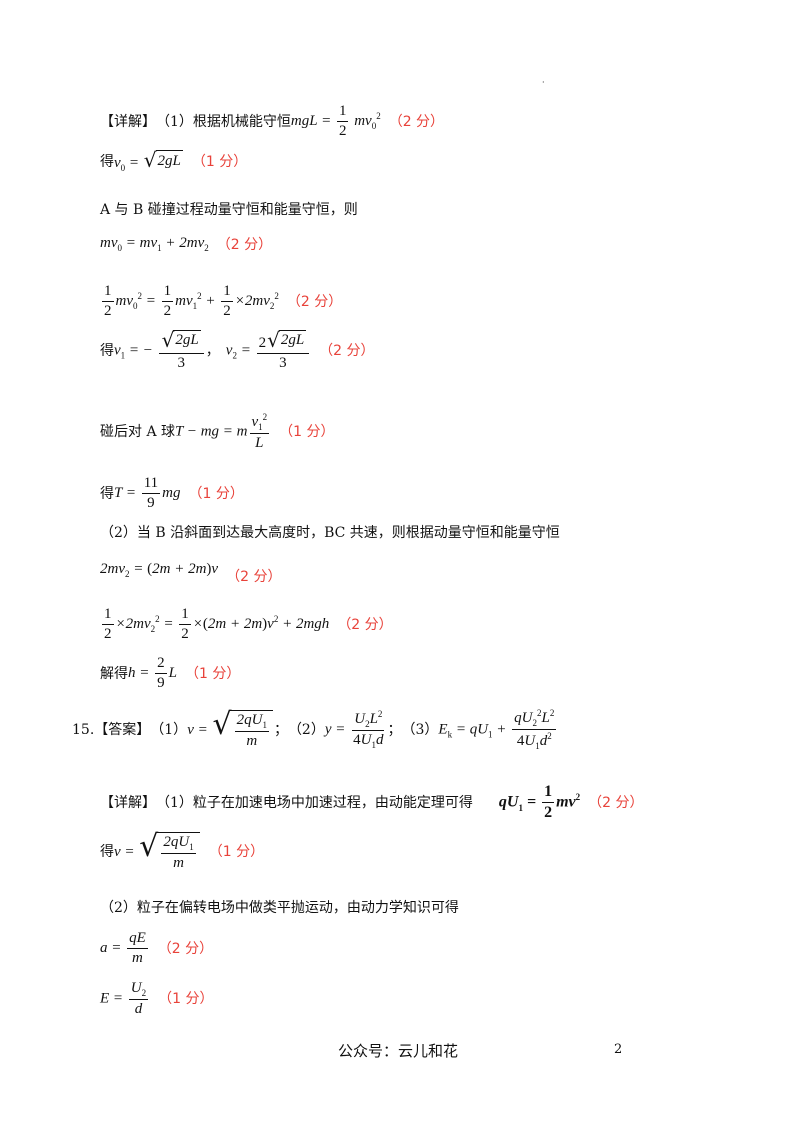  I want to click on height-energy-line: 1 2 ×2mv22 = 1 2 ×(2m + 2m)v2 + 2mgh （2 分）, so click(246, 625).